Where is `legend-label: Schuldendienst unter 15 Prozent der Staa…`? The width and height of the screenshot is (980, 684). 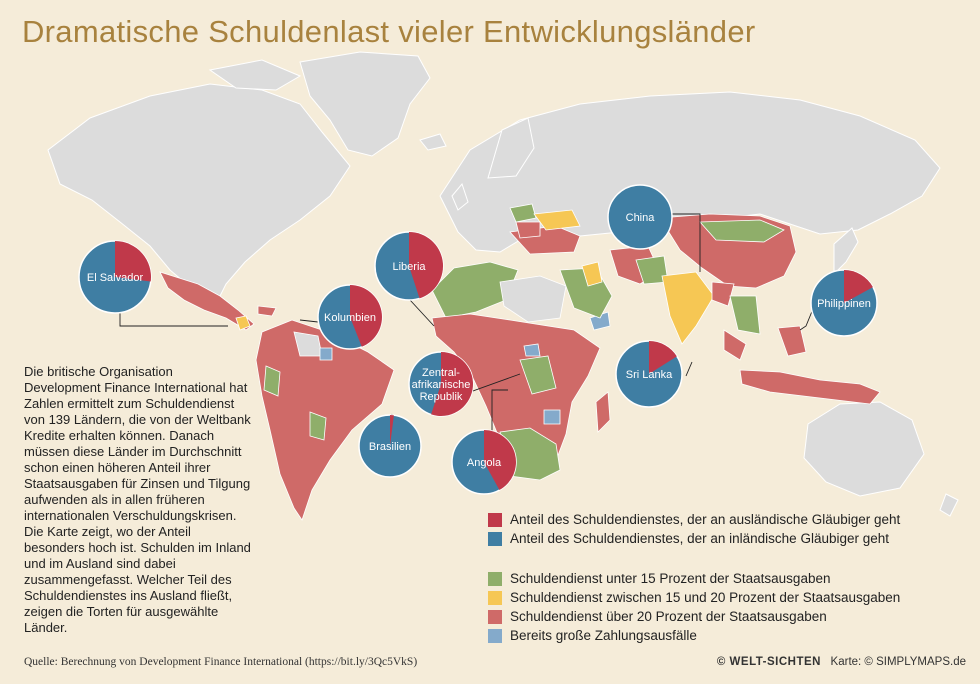
legend-label: Schuldendienst unter 15 Prozent der Staa… is located at coordinates (670, 578).